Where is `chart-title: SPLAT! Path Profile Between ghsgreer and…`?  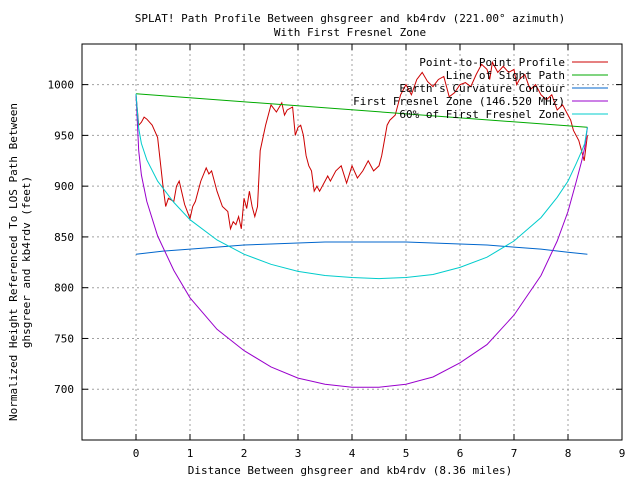
chart-title: SPLAT! Path Profile Between ghsgreer and… is located at coordinates (350, 18).